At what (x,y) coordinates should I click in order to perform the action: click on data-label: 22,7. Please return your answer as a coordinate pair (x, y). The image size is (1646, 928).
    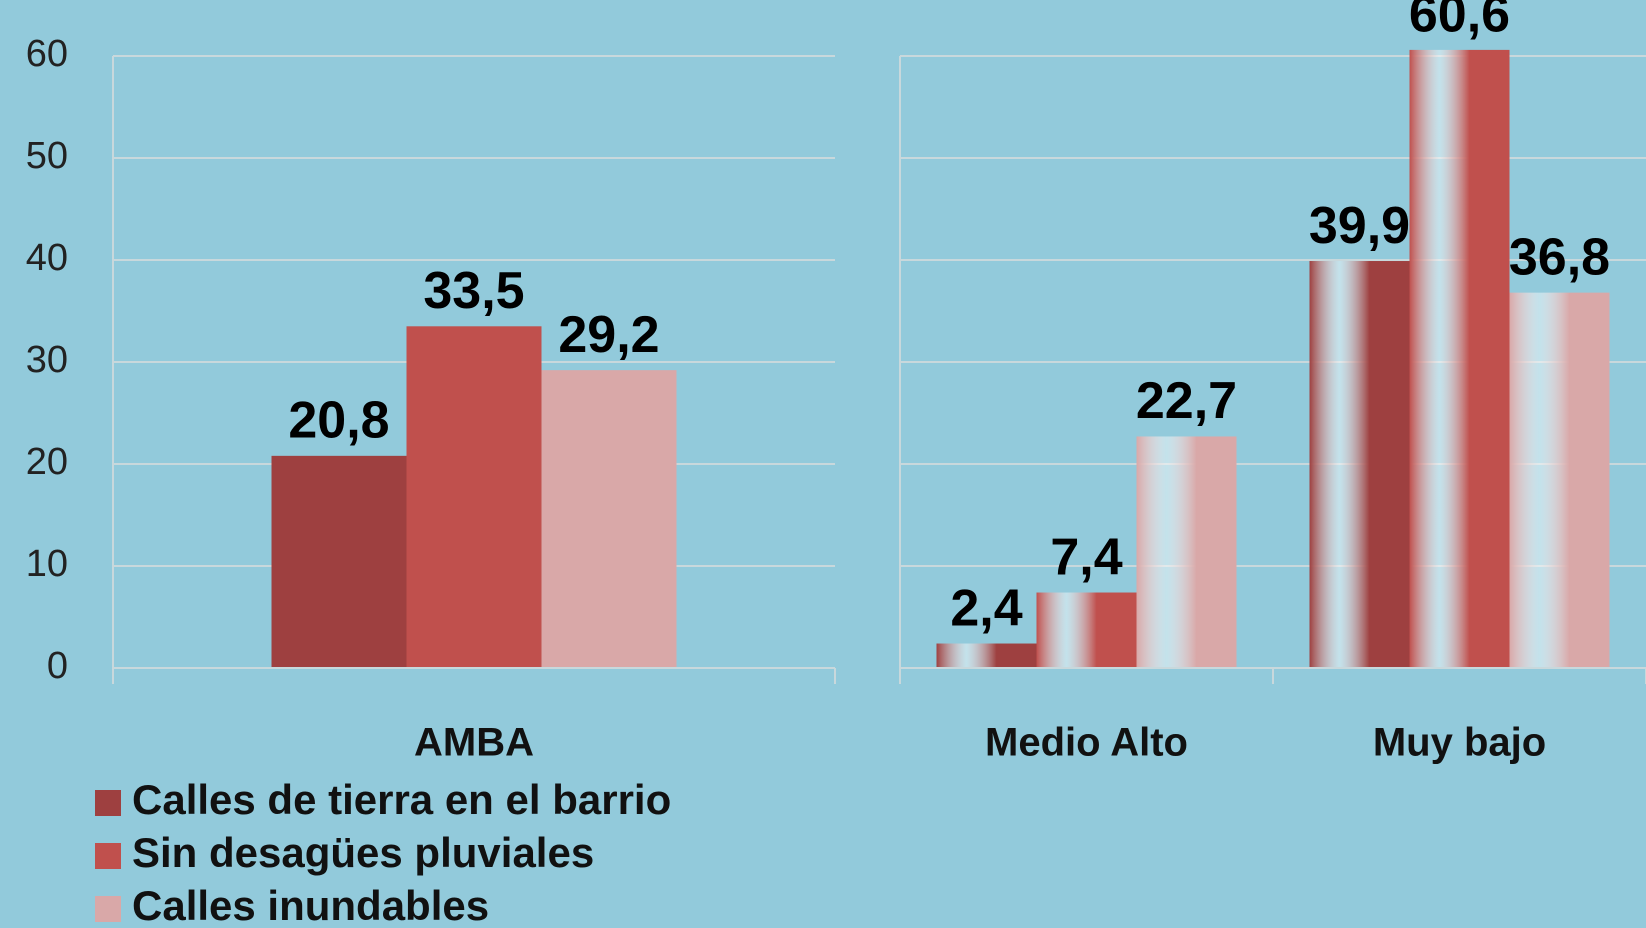
    Looking at the image, I should click on (1186, 401).